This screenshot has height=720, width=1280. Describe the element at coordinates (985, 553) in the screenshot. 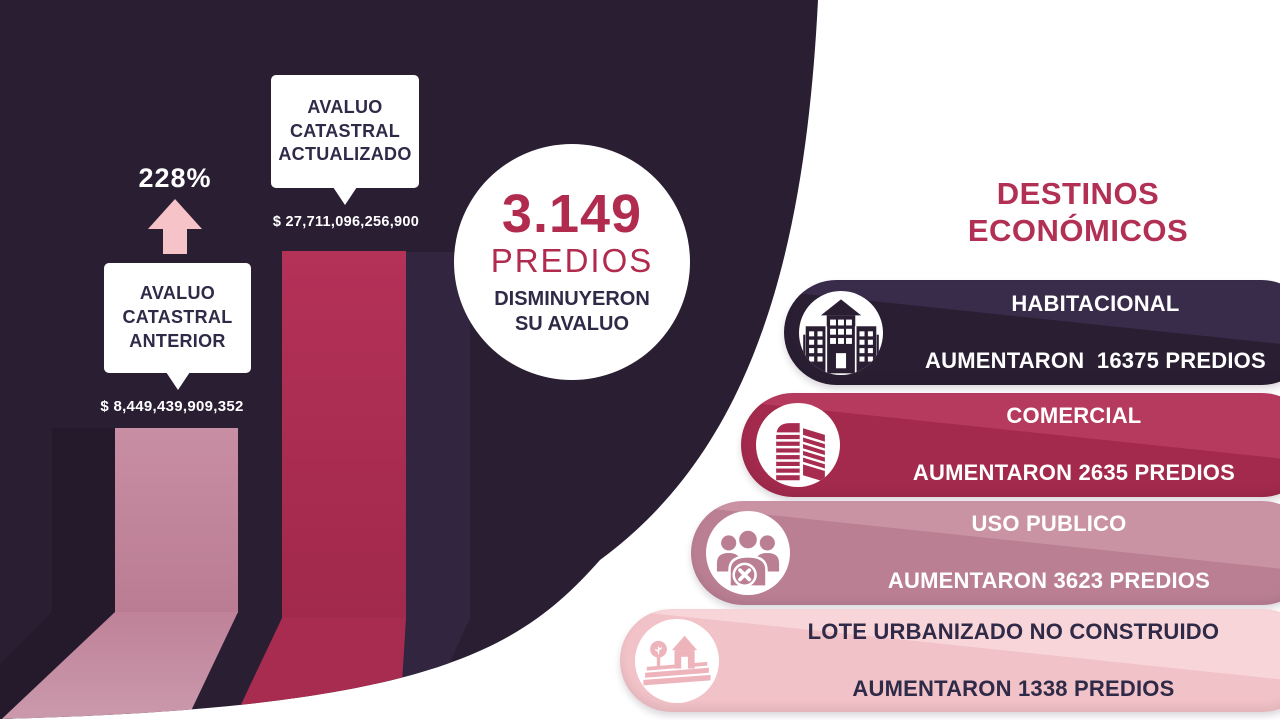

I see `destino-card-uso-publico: USO PUBLICO AUMENTARON 3623 PREDIOS` at that location.